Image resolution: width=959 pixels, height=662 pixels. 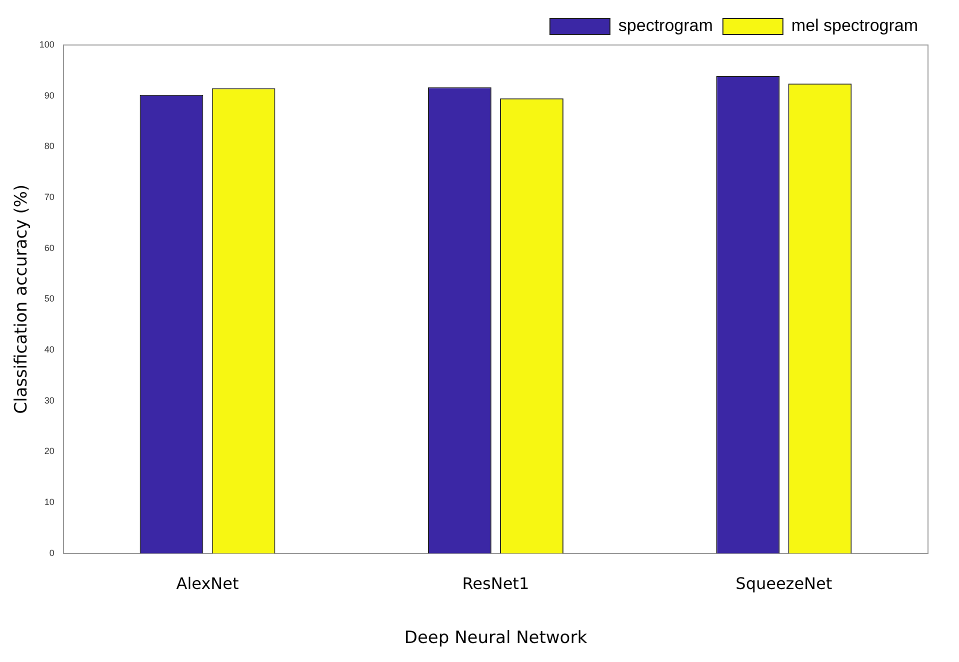 I want to click on y-tick-label: 30, so click(x=49, y=400).